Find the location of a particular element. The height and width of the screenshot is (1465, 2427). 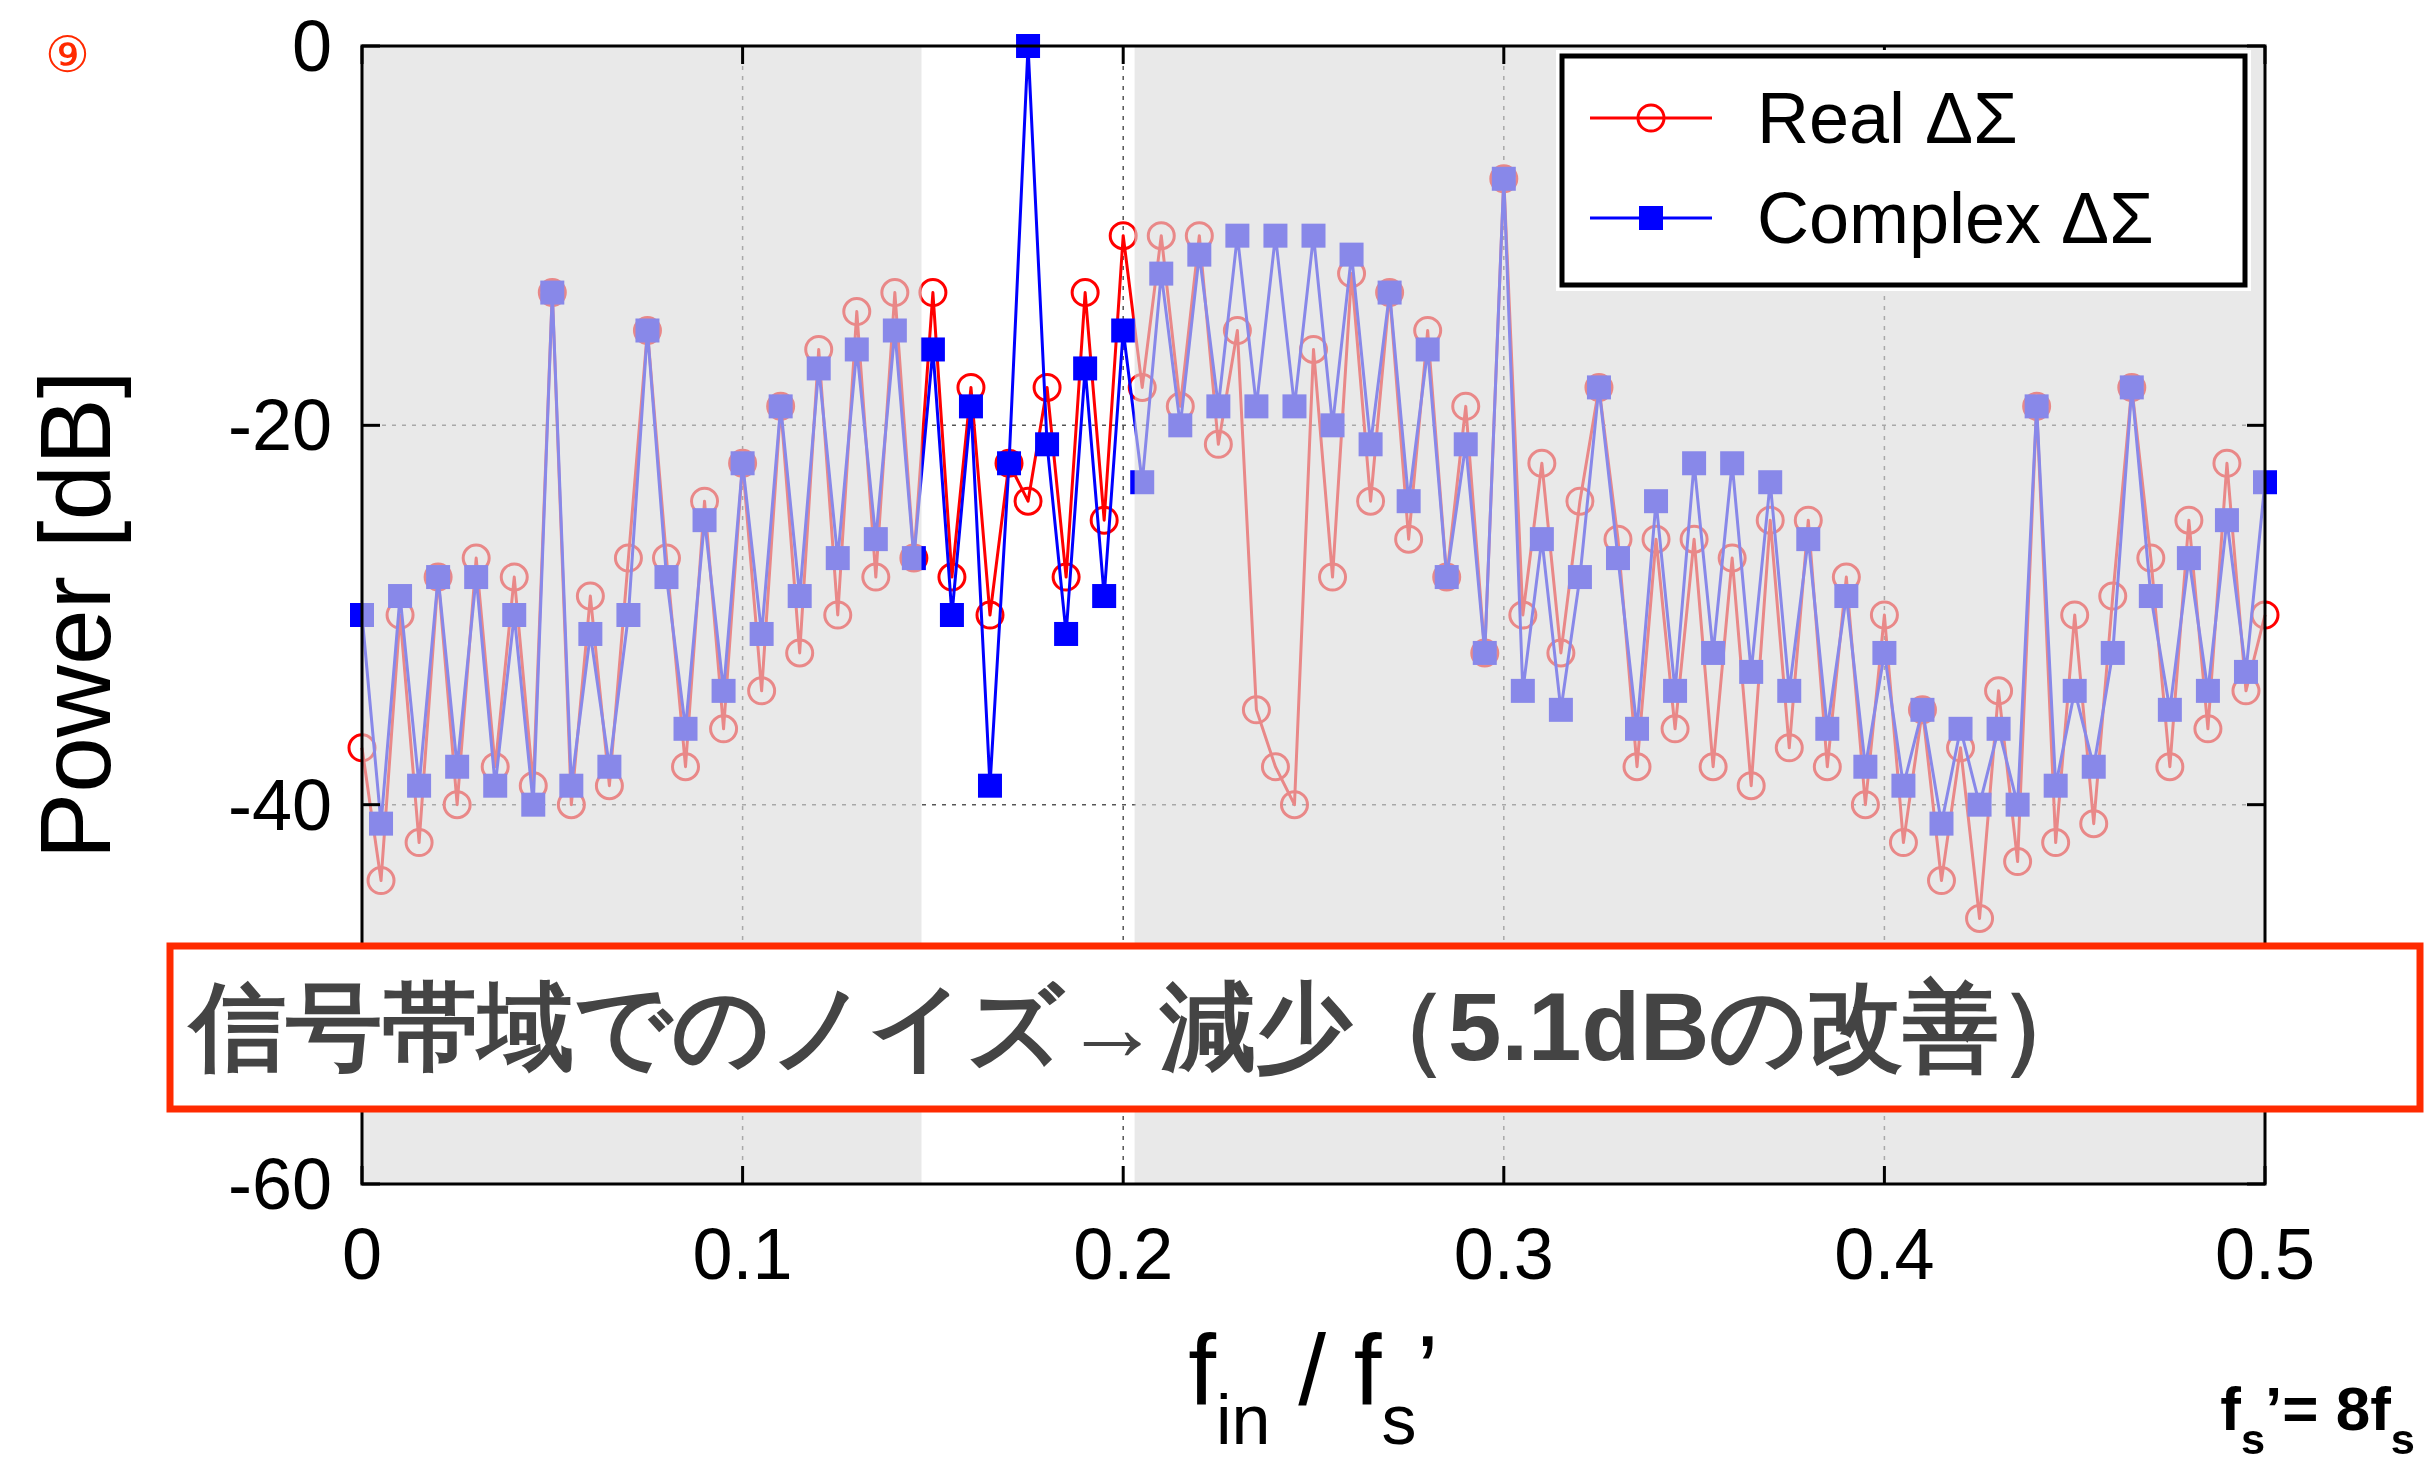

x-tick-label: 0.3 is located at coordinates (1503, 1254).